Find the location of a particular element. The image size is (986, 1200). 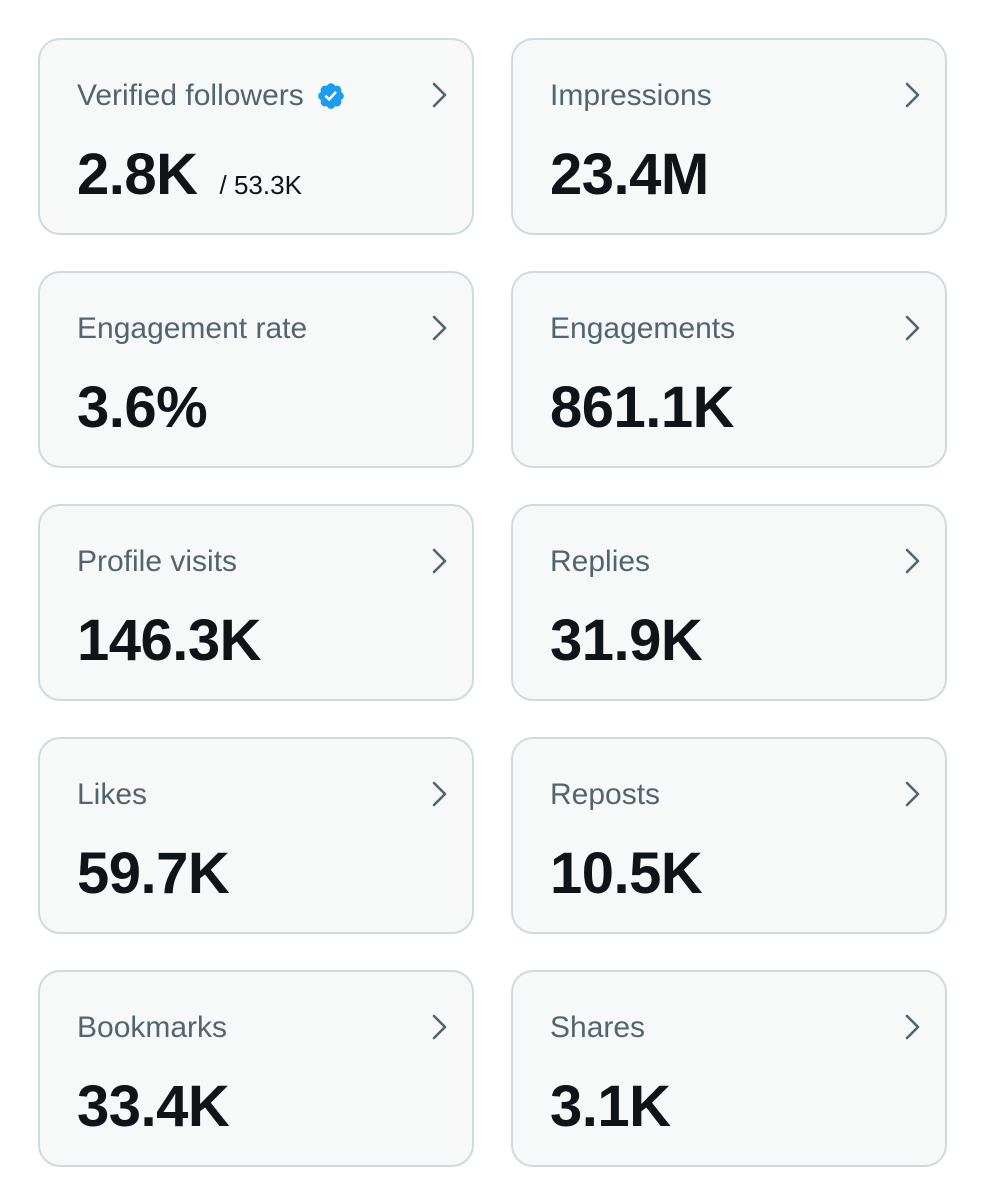

metric-label: Profile visits is located at coordinates (157, 561).